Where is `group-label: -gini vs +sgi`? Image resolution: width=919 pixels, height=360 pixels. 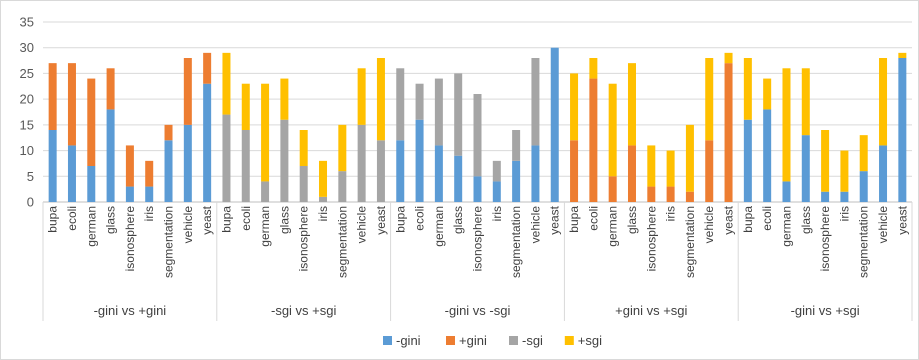
group-label: -gini vs +sgi is located at coordinates (825, 310).